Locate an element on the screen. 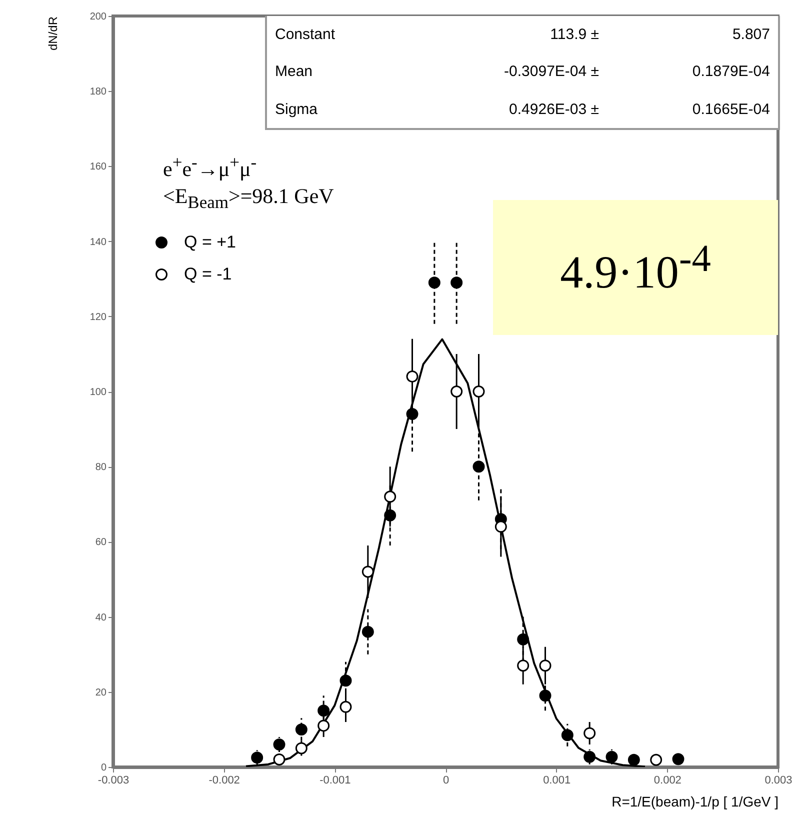  x-tick-label: -0.002 is located at coordinates (224, 780).